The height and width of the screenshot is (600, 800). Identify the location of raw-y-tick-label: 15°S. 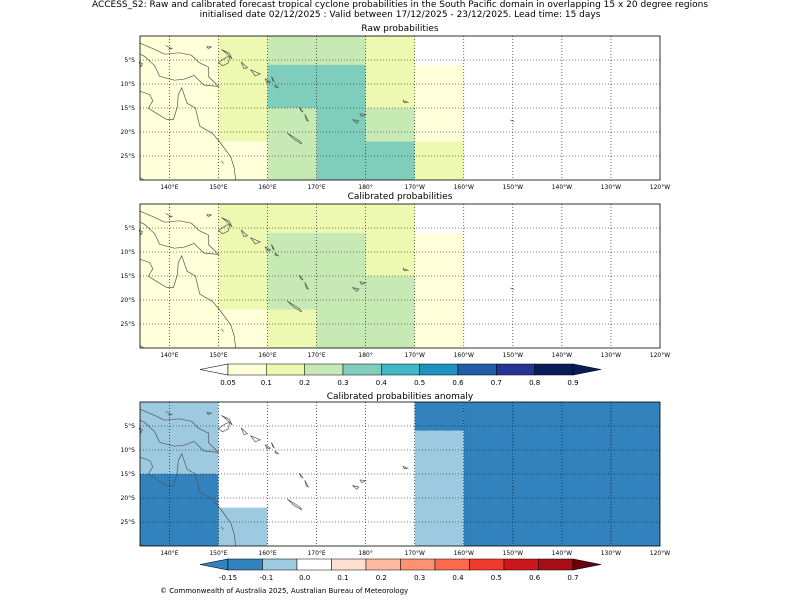
(128, 108).